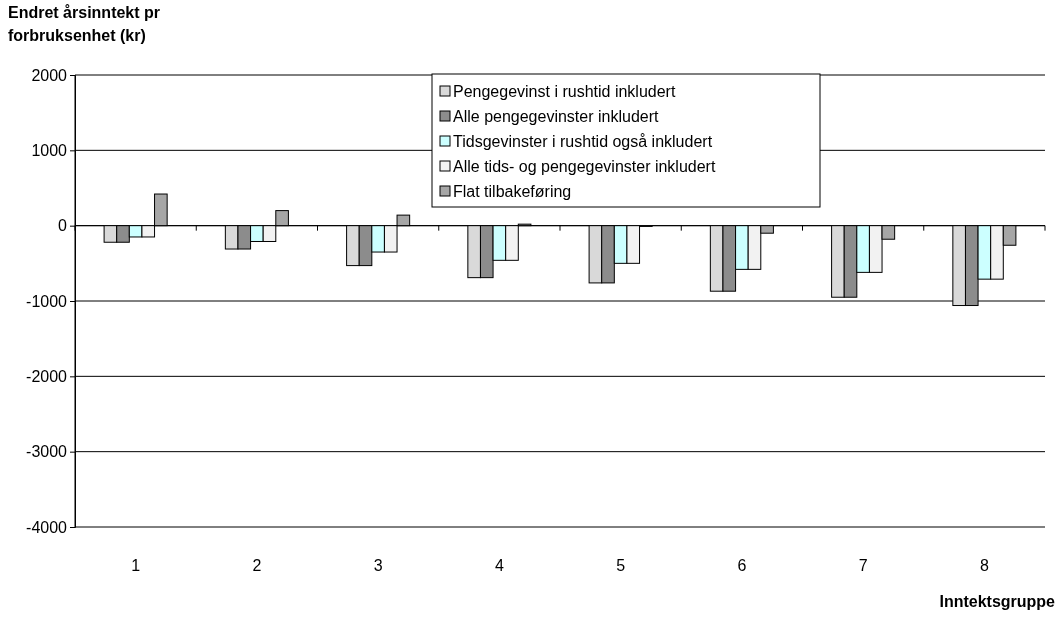 The height and width of the screenshot is (617, 1059). I want to click on x-tick-label: 3, so click(378, 565).